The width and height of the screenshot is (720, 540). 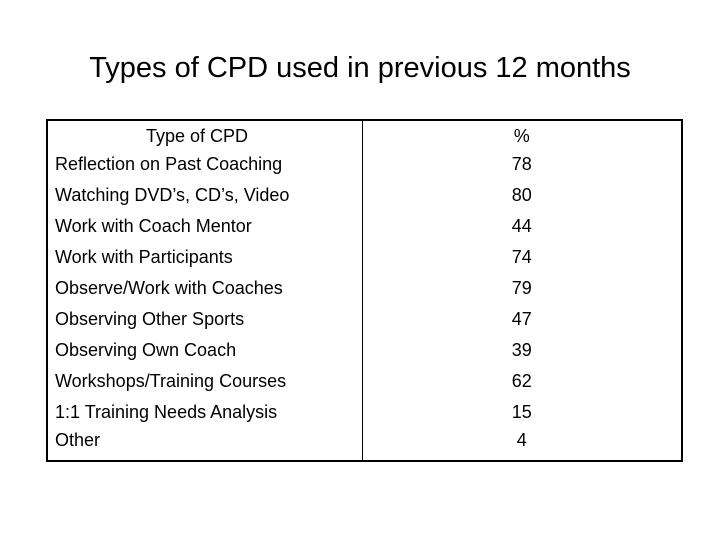 I want to click on percent-cell: 79, so click(x=521, y=287).